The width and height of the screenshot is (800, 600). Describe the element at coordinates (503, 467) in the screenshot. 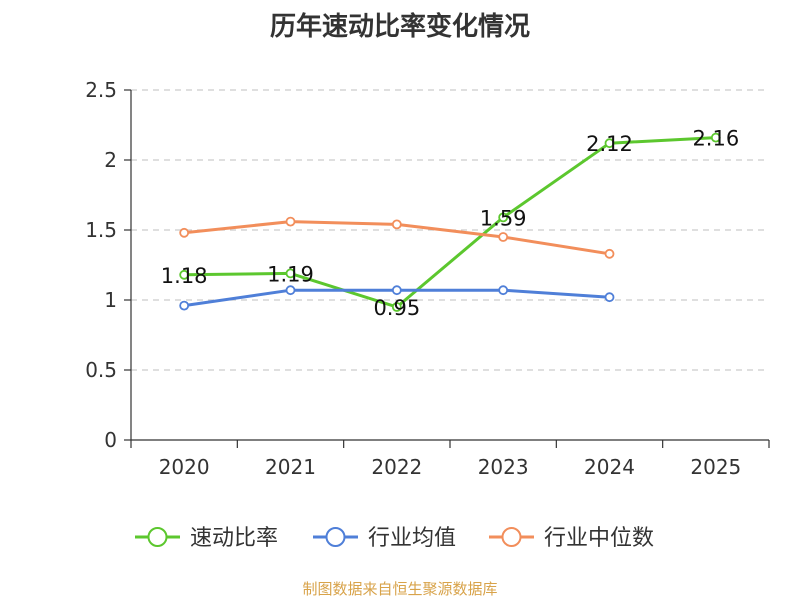

I see `x-tick-label: 2023` at that location.